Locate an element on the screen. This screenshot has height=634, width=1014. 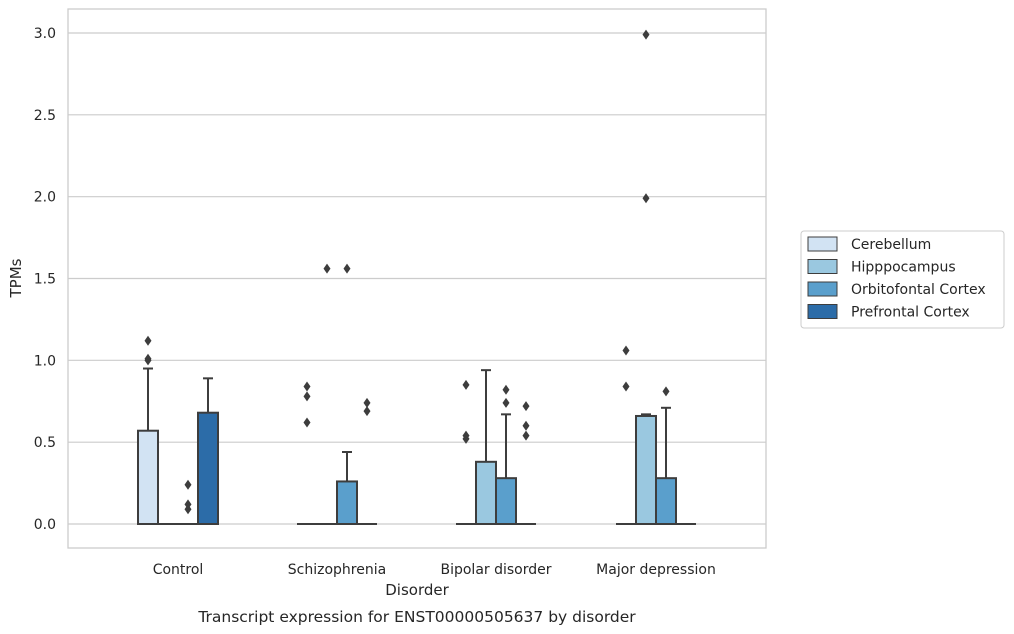
y-tick-label: 1.5 is located at coordinates (45, 280).